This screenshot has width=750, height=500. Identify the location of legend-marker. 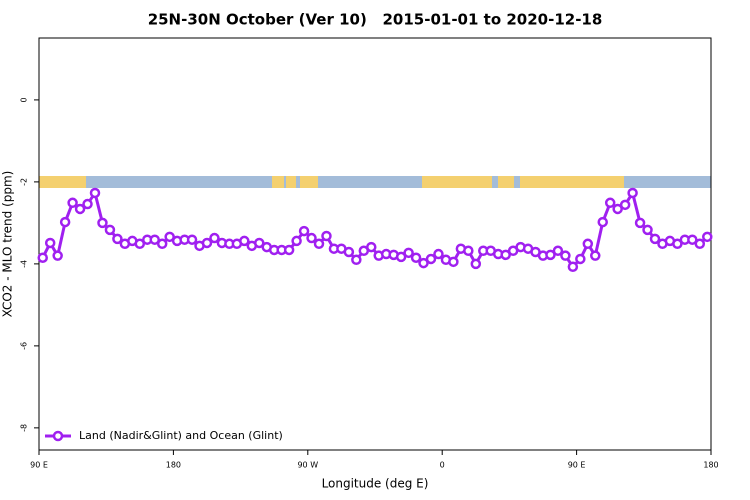
(58, 436).